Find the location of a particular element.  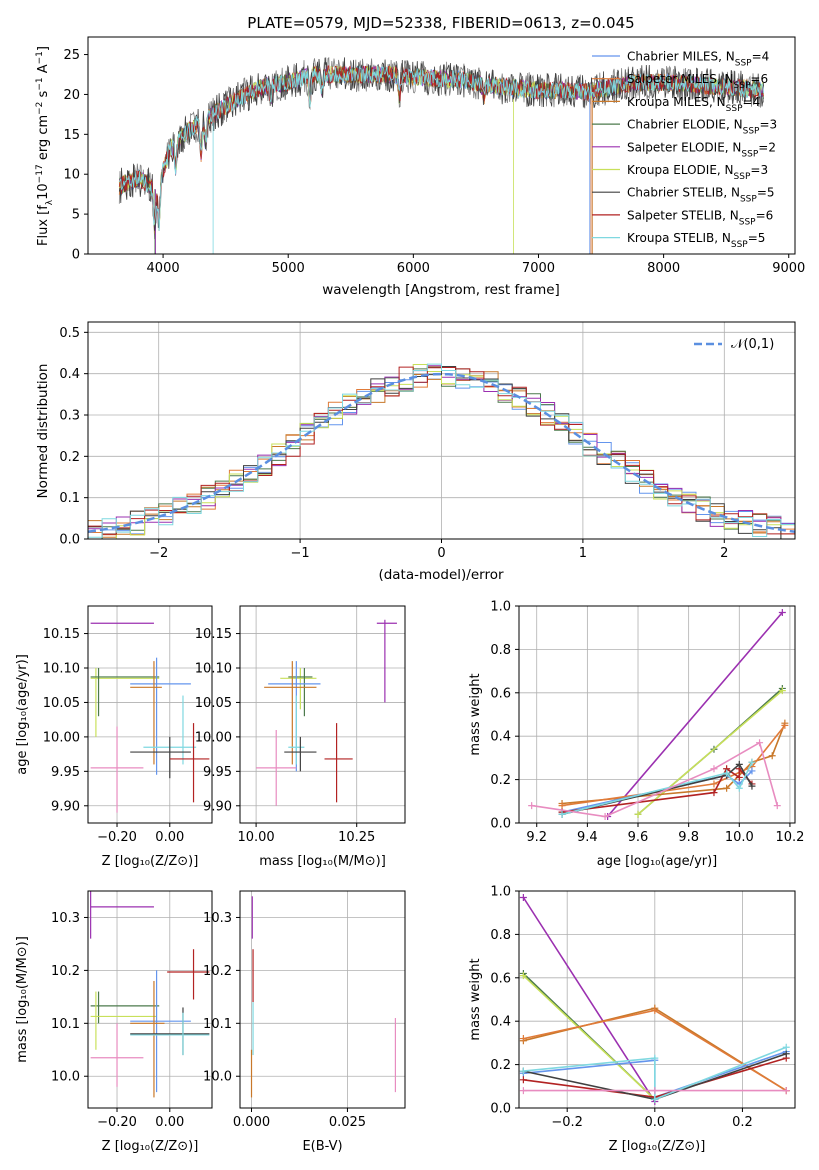

x-tick-label: 10.0 is located at coordinates (739, 837).